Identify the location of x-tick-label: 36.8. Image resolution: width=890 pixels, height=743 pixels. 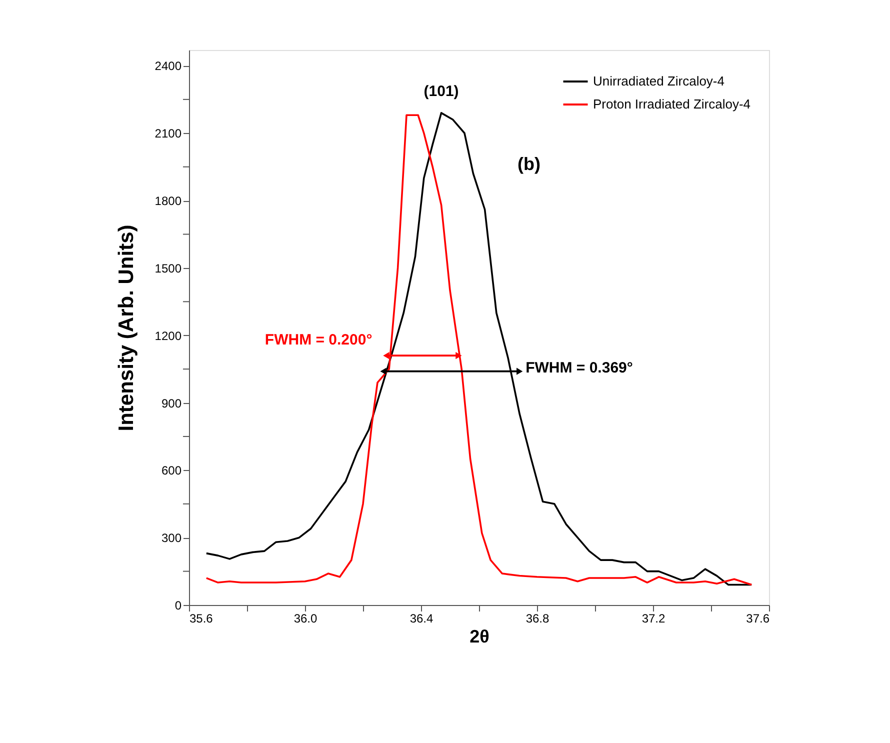
(538, 619).